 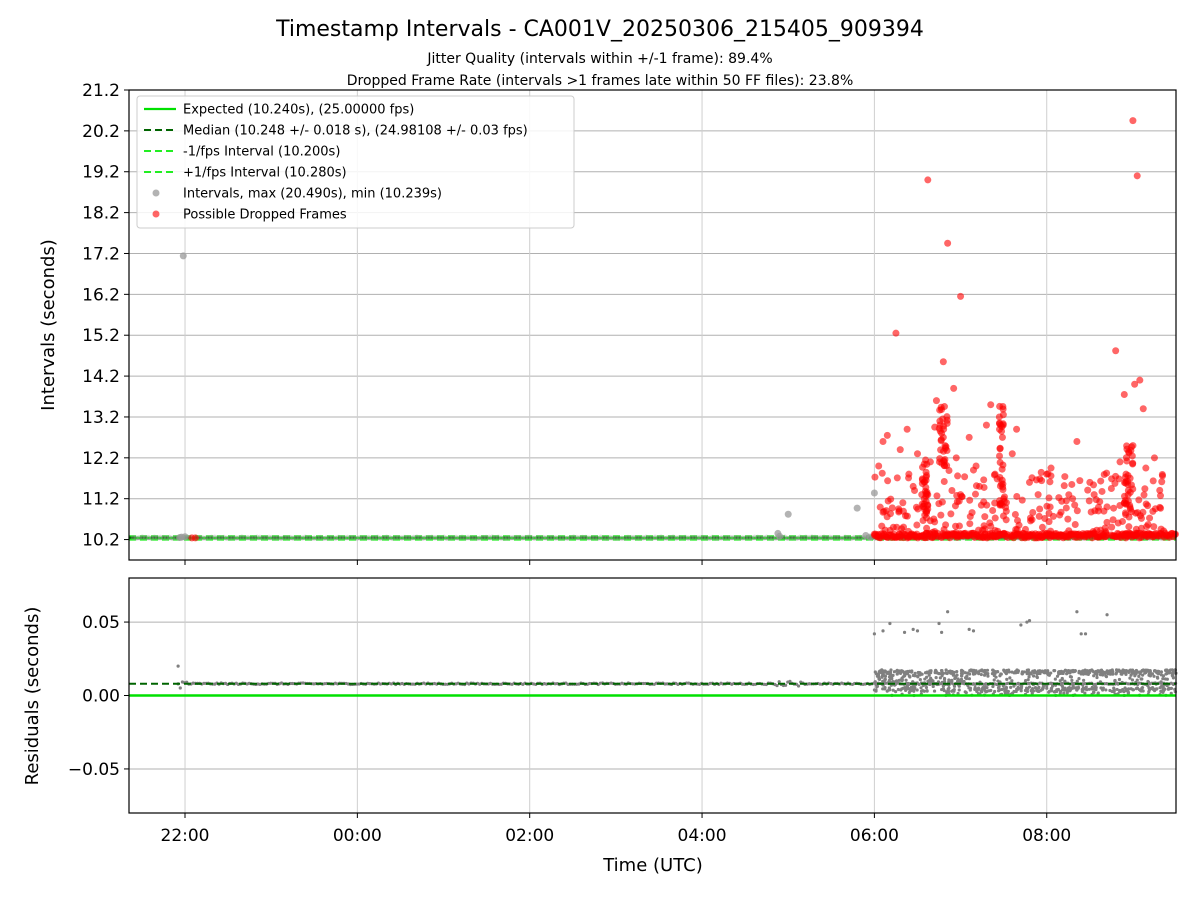 I want to click on intervals-y-axis-label: Intervals (seconds), so click(x=48, y=325).